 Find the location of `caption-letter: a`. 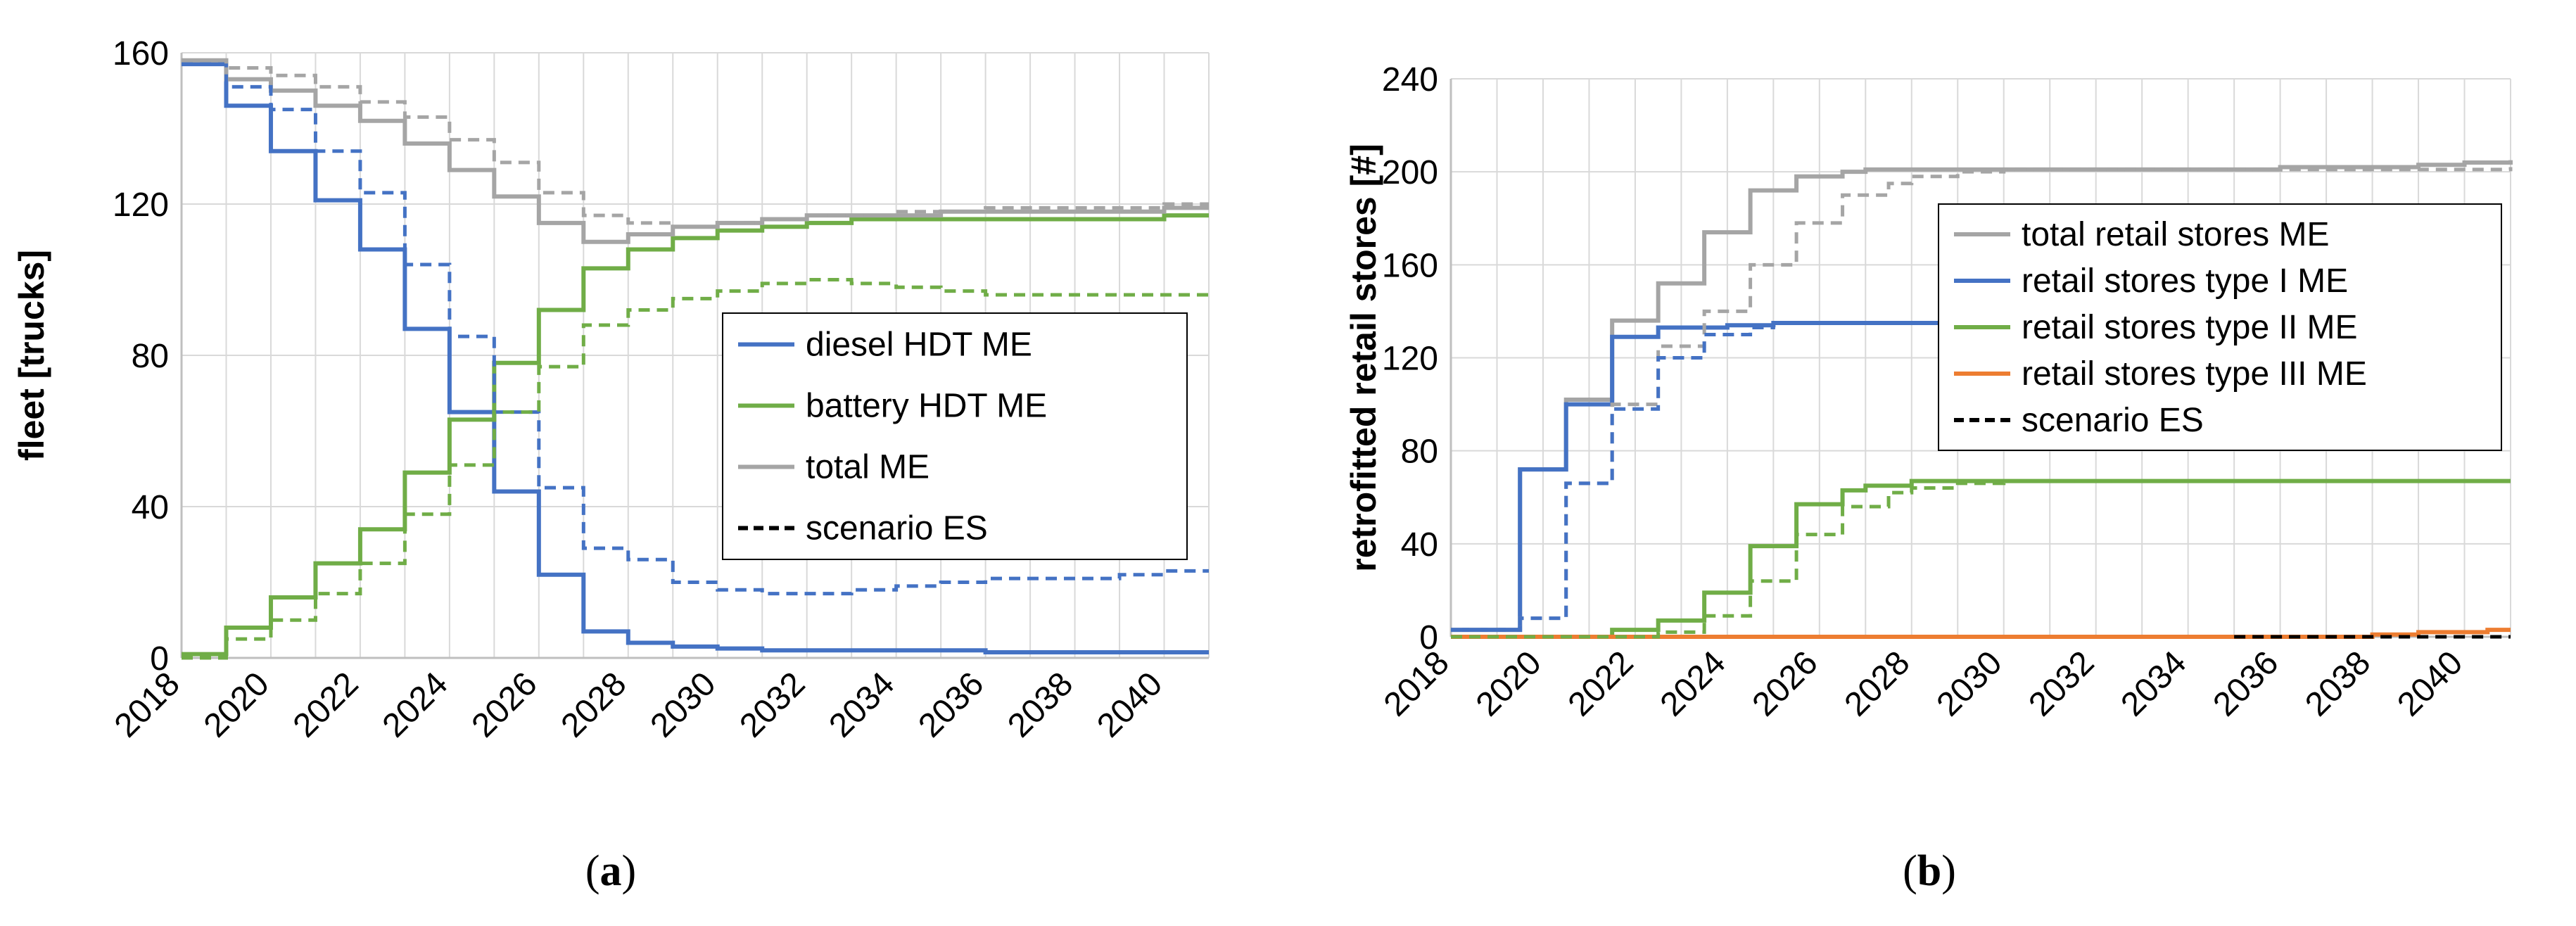

caption-letter: a is located at coordinates (611, 871).